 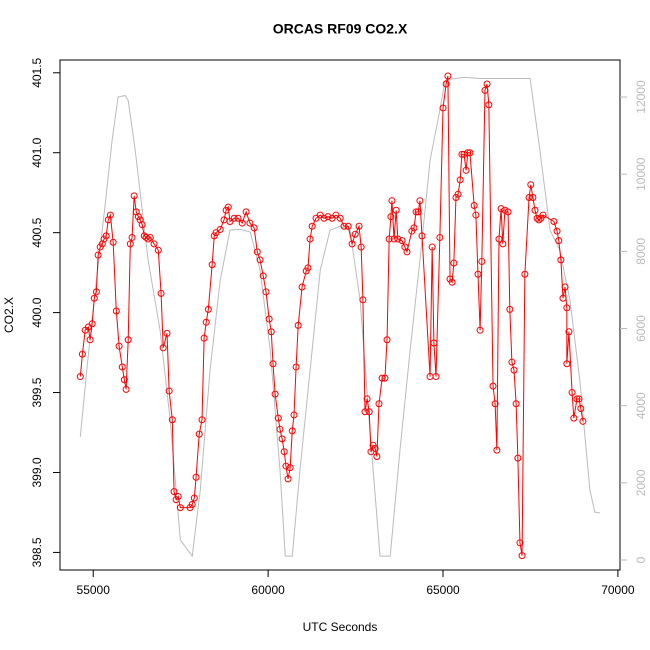 What do you see at coordinates (340, 627) in the screenshot?
I see `x-axis-label: UTC Seconds` at bounding box center [340, 627].